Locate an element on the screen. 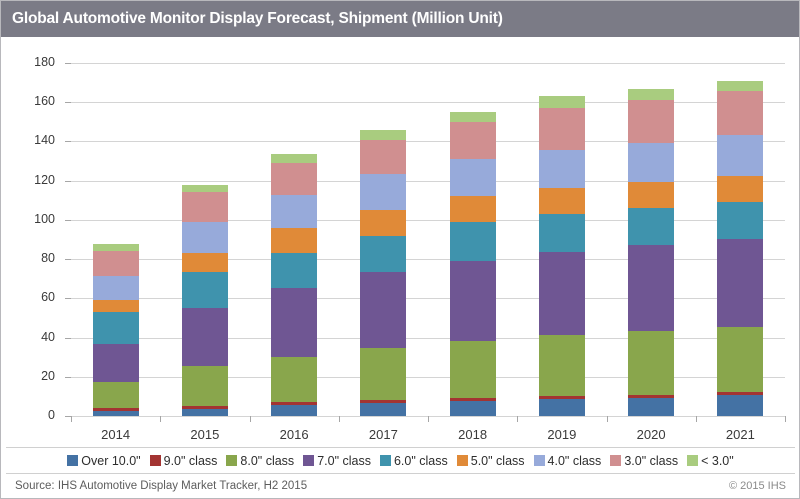  gridline is located at coordinates (428, 377).